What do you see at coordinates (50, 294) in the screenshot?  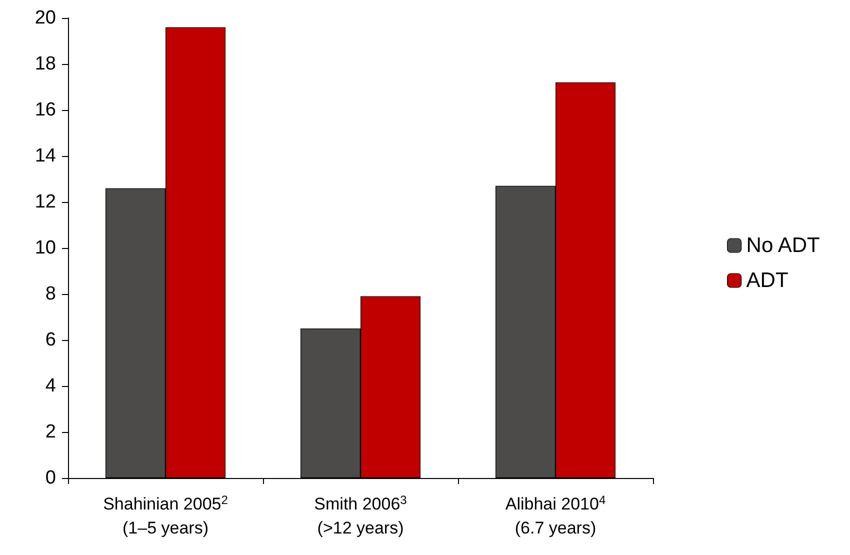 I see `y-tick-label: 8` at bounding box center [50, 294].